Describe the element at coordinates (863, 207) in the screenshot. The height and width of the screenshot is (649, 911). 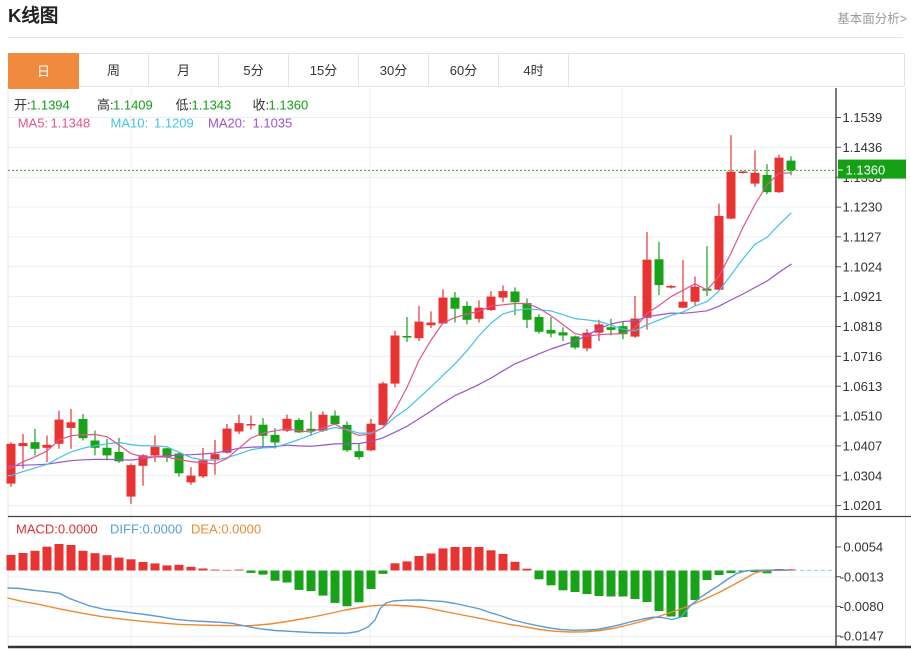
I see `svg-text: 1.1230` at that location.